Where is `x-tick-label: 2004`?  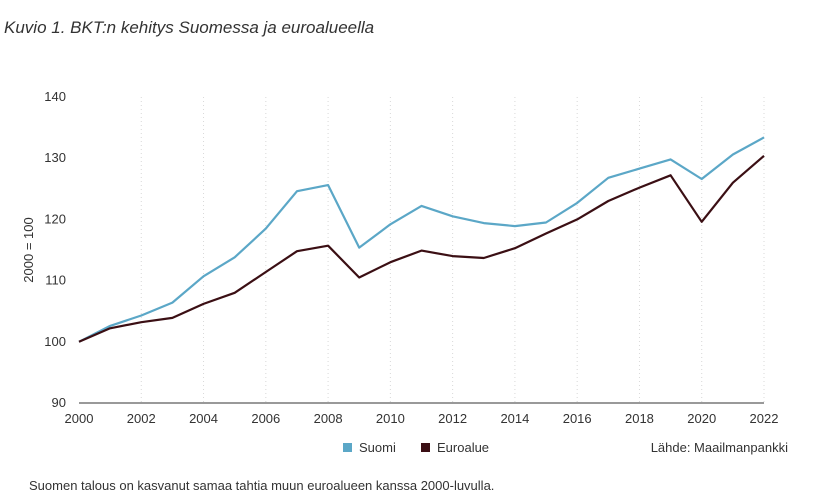 x-tick-label: 2004 is located at coordinates (203, 418).